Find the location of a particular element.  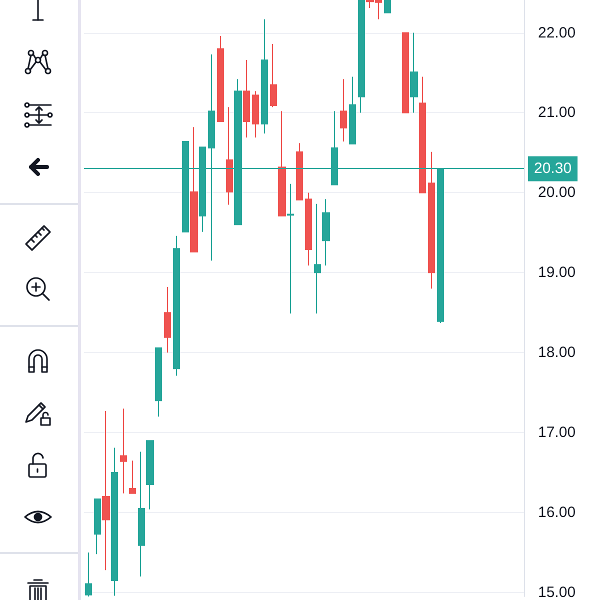

y-tick-label: 15.00 is located at coordinates (557, 592).